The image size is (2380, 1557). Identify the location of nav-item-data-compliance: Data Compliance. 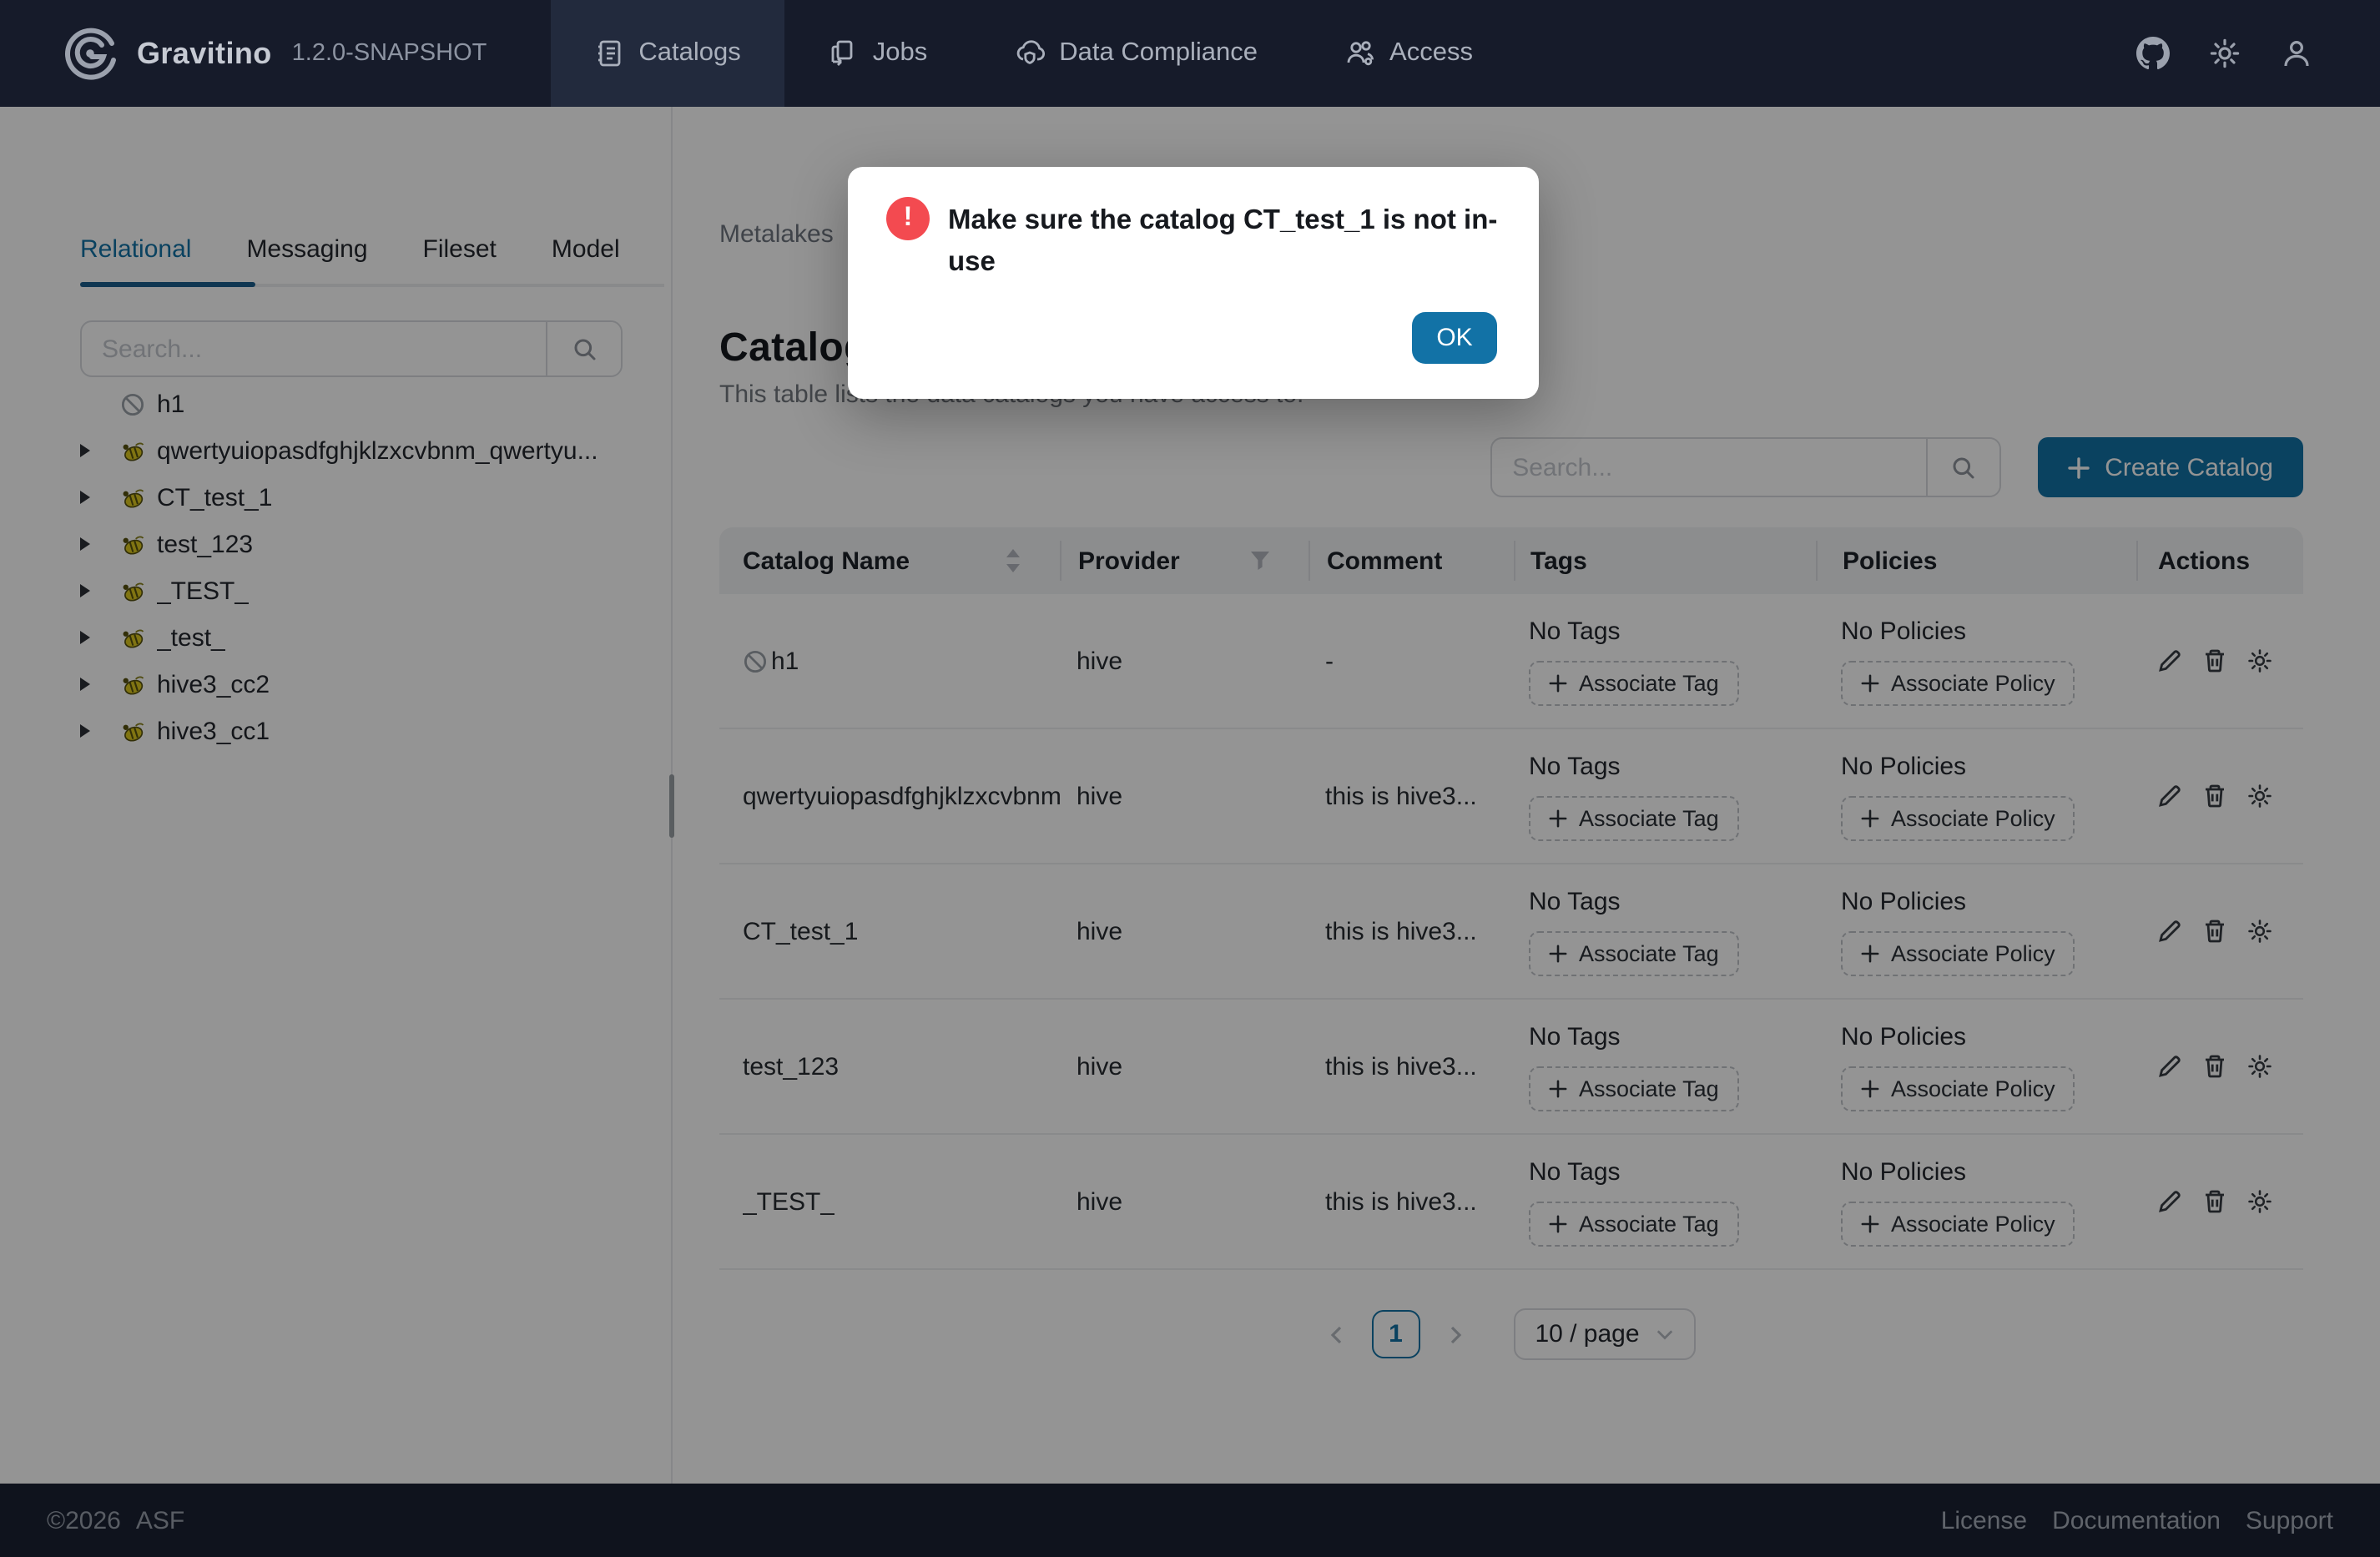
(1136, 53).